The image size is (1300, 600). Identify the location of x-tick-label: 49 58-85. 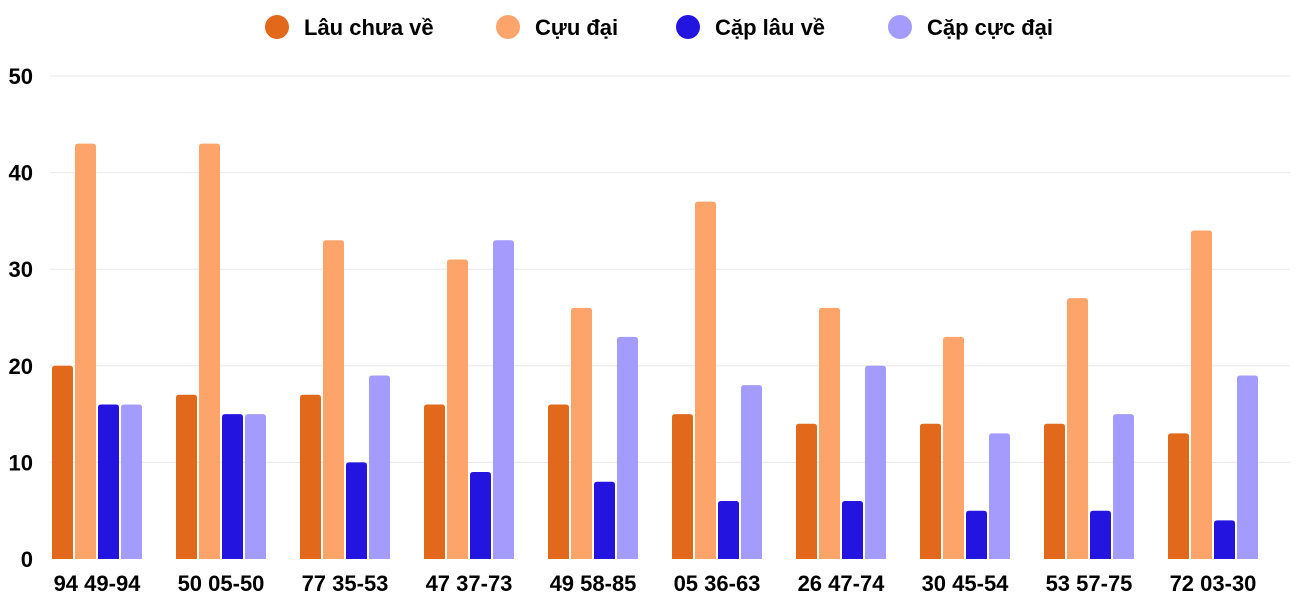
(593, 583).